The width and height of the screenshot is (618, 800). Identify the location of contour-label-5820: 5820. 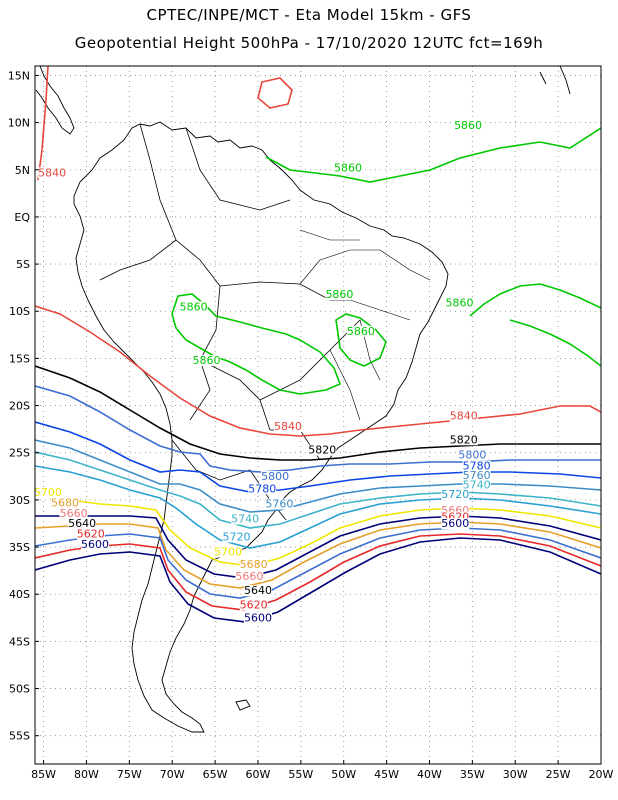
(464, 439).